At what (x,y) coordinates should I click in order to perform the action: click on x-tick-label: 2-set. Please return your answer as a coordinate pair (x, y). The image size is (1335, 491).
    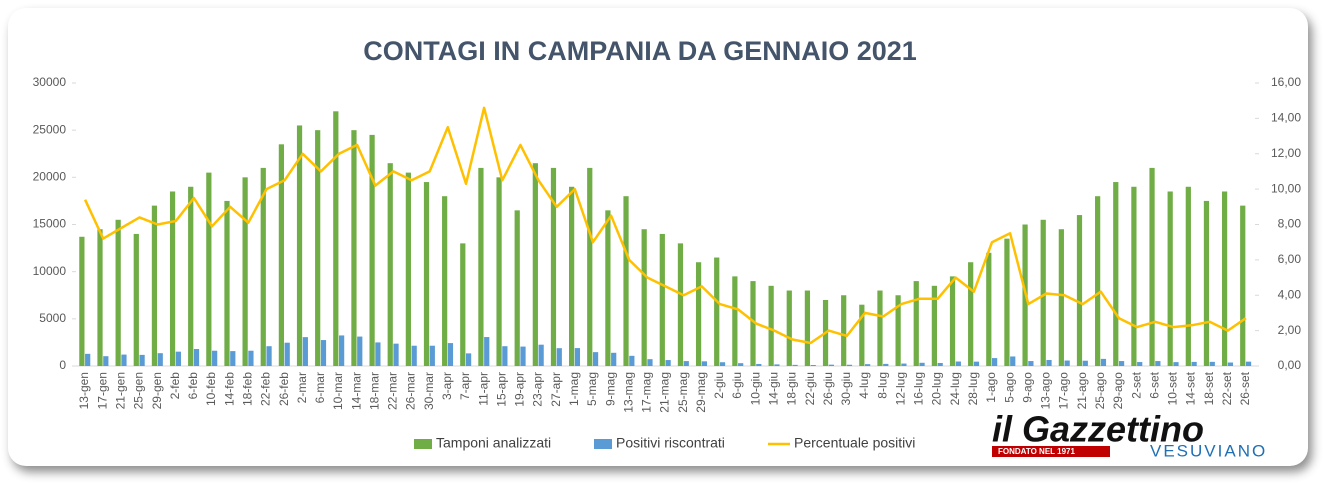
    Looking at the image, I should click on (1136, 384).